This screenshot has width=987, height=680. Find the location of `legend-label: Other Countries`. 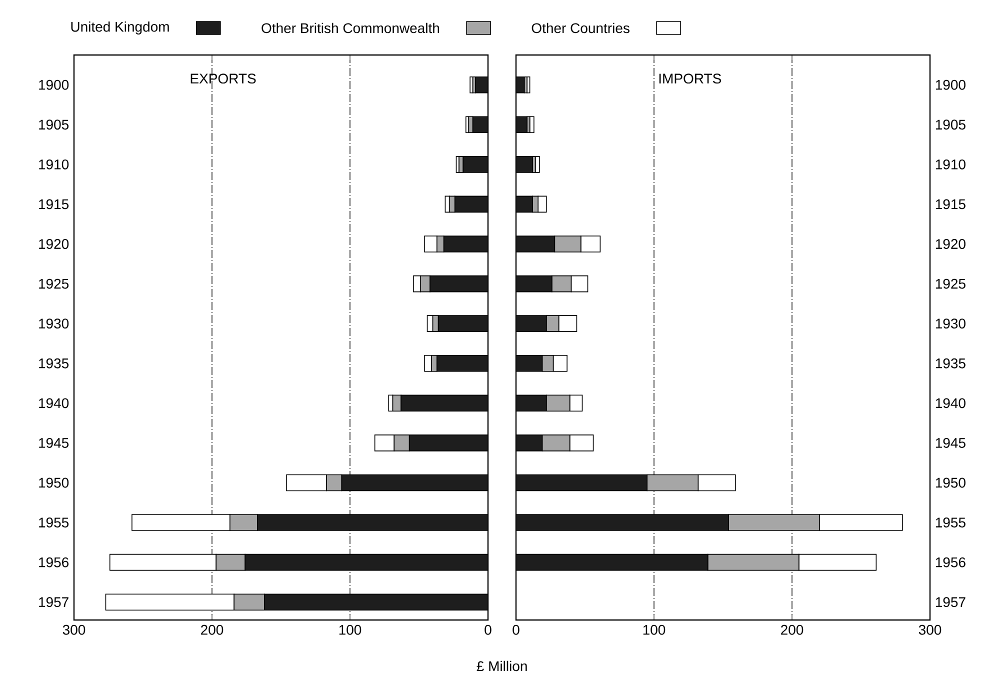

legend-label: Other Countries is located at coordinates (581, 28).